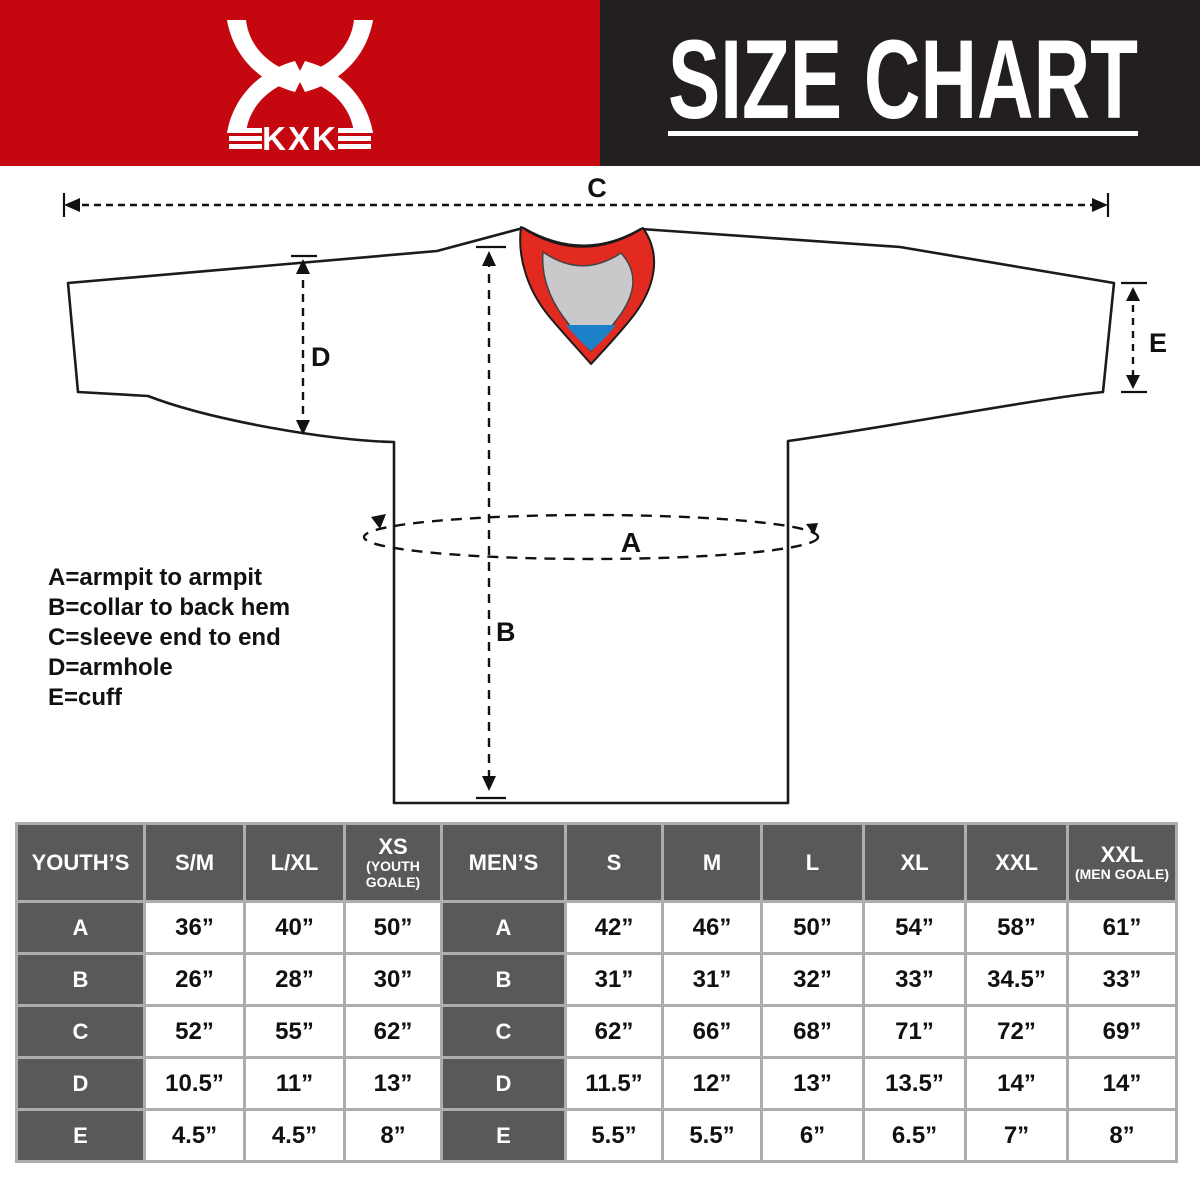  Describe the element at coordinates (712, 927) in the screenshot. I see `size-cell: 46”` at that location.